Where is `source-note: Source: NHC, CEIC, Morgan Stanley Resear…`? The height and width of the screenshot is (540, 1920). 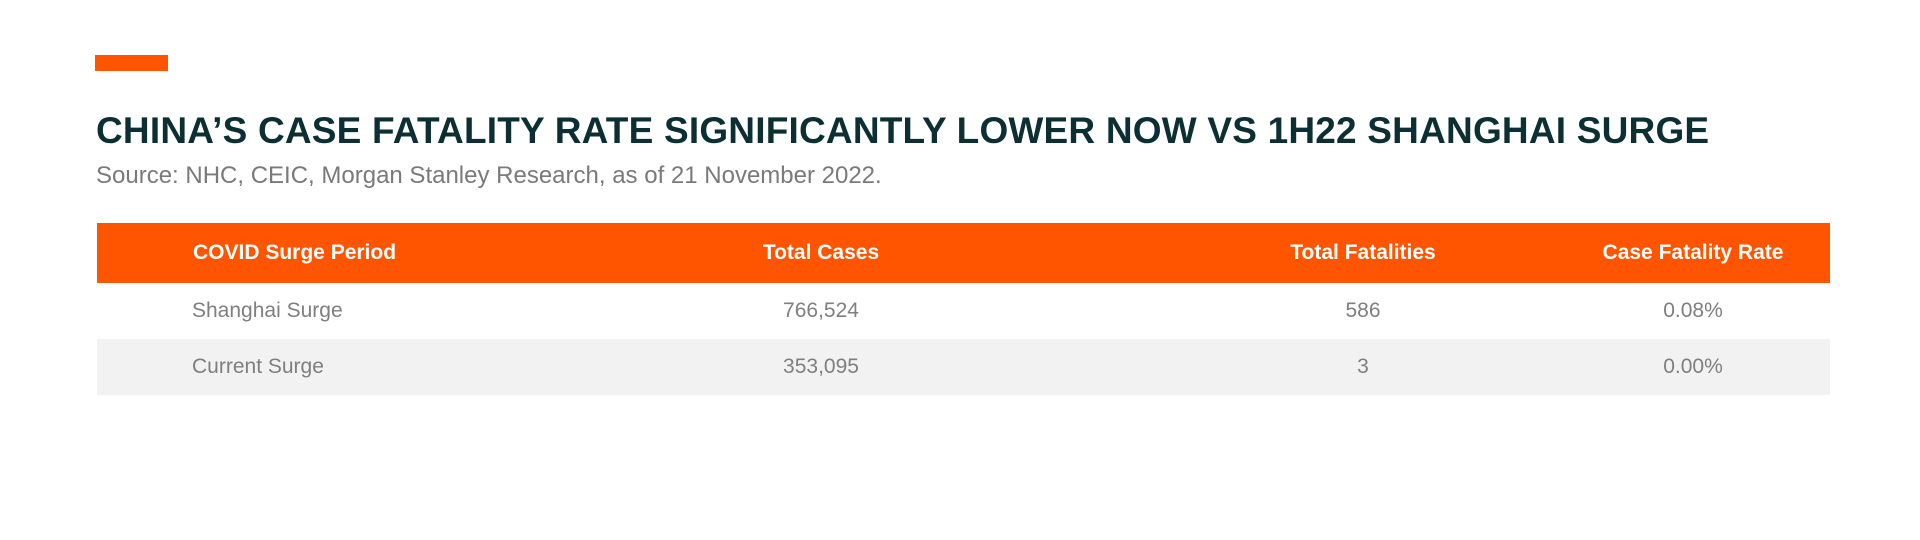 source-note: Source: NHC, CEIC, Morgan Stanley Resear… is located at coordinates (489, 175).